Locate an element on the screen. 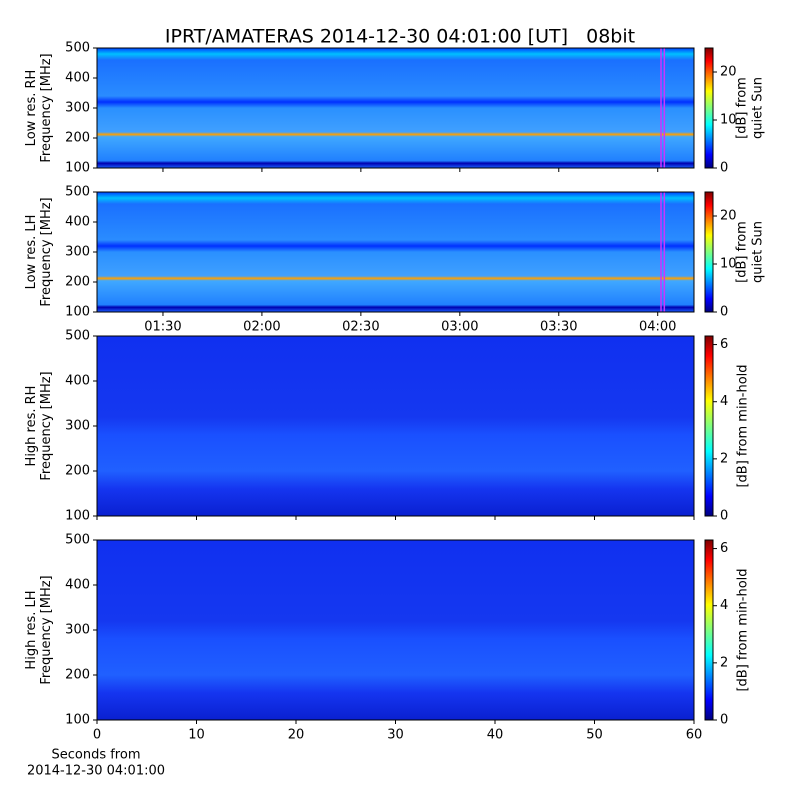  x-tick-label: 0 is located at coordinates (97, 735).